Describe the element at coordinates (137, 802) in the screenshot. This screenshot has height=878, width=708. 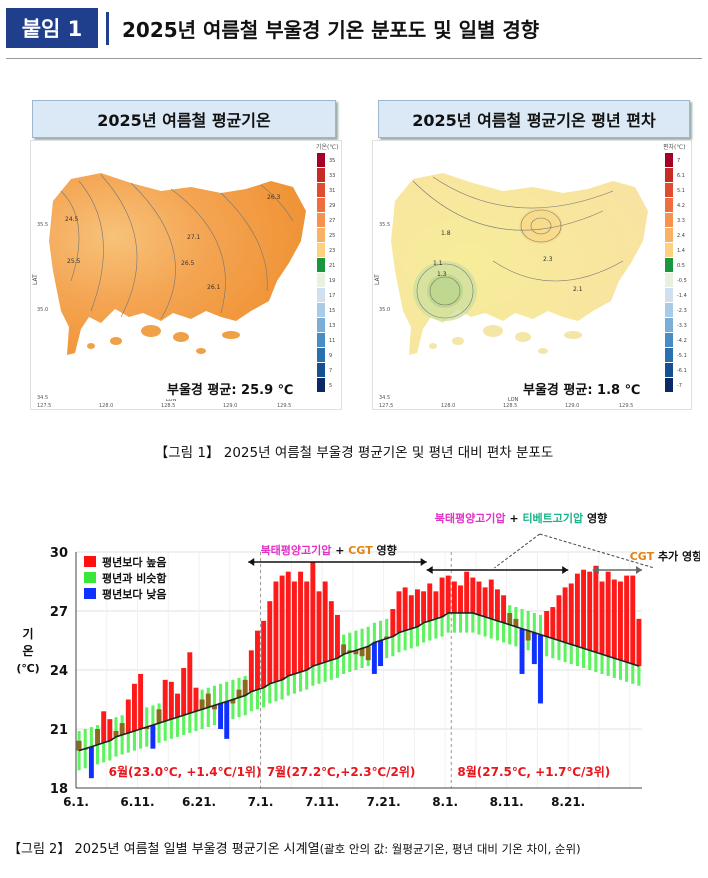
I see `x-tick-label: 6.11.` at that location.